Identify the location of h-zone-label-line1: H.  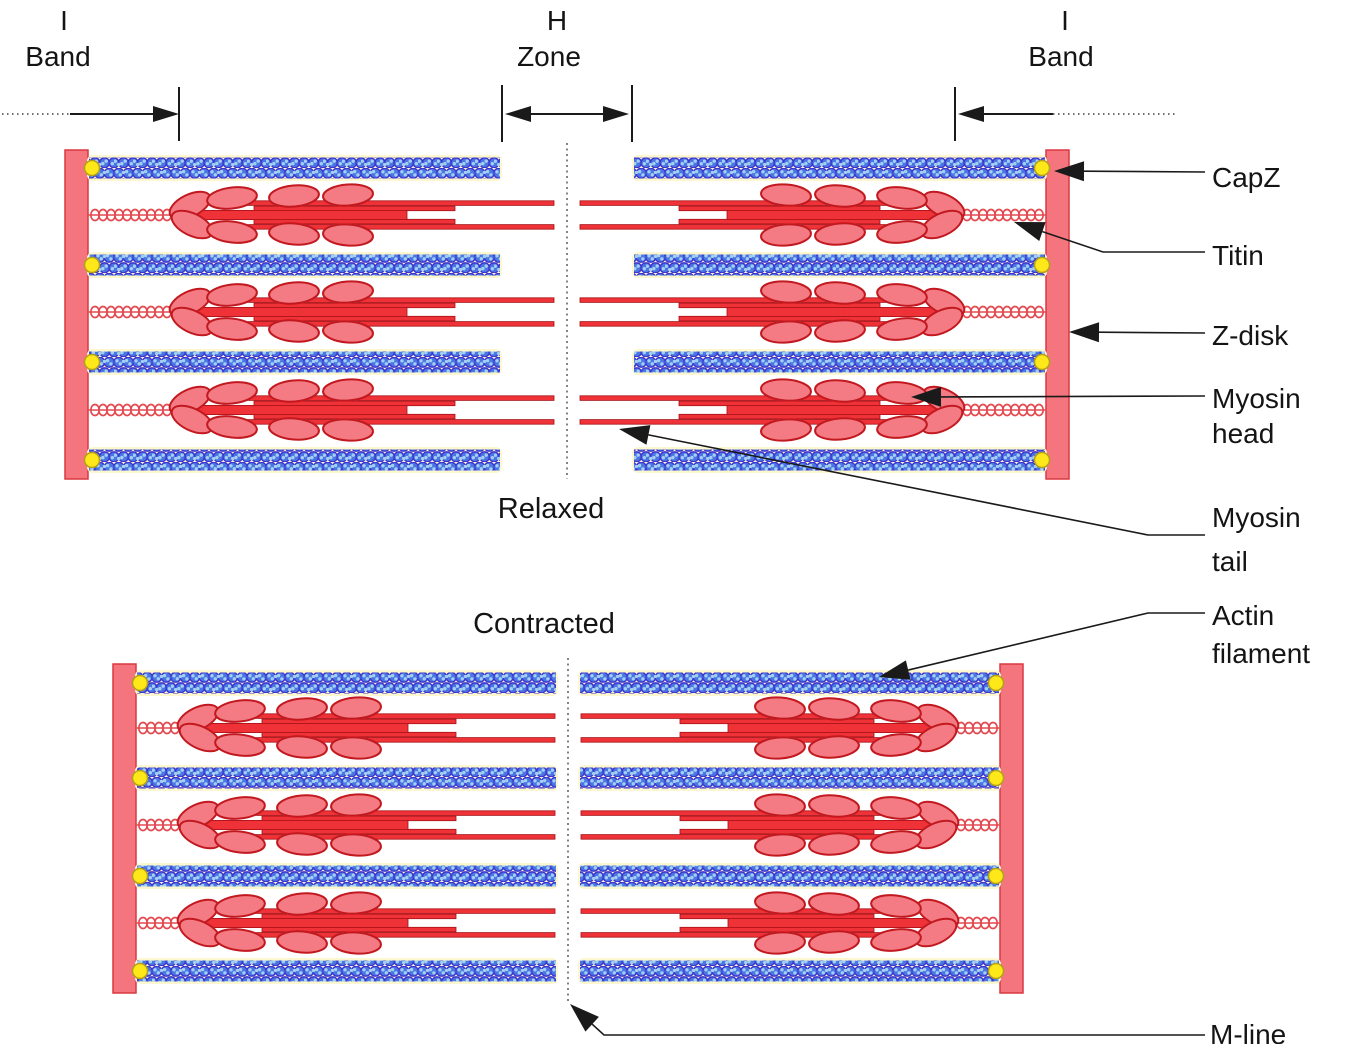
(557, 20).